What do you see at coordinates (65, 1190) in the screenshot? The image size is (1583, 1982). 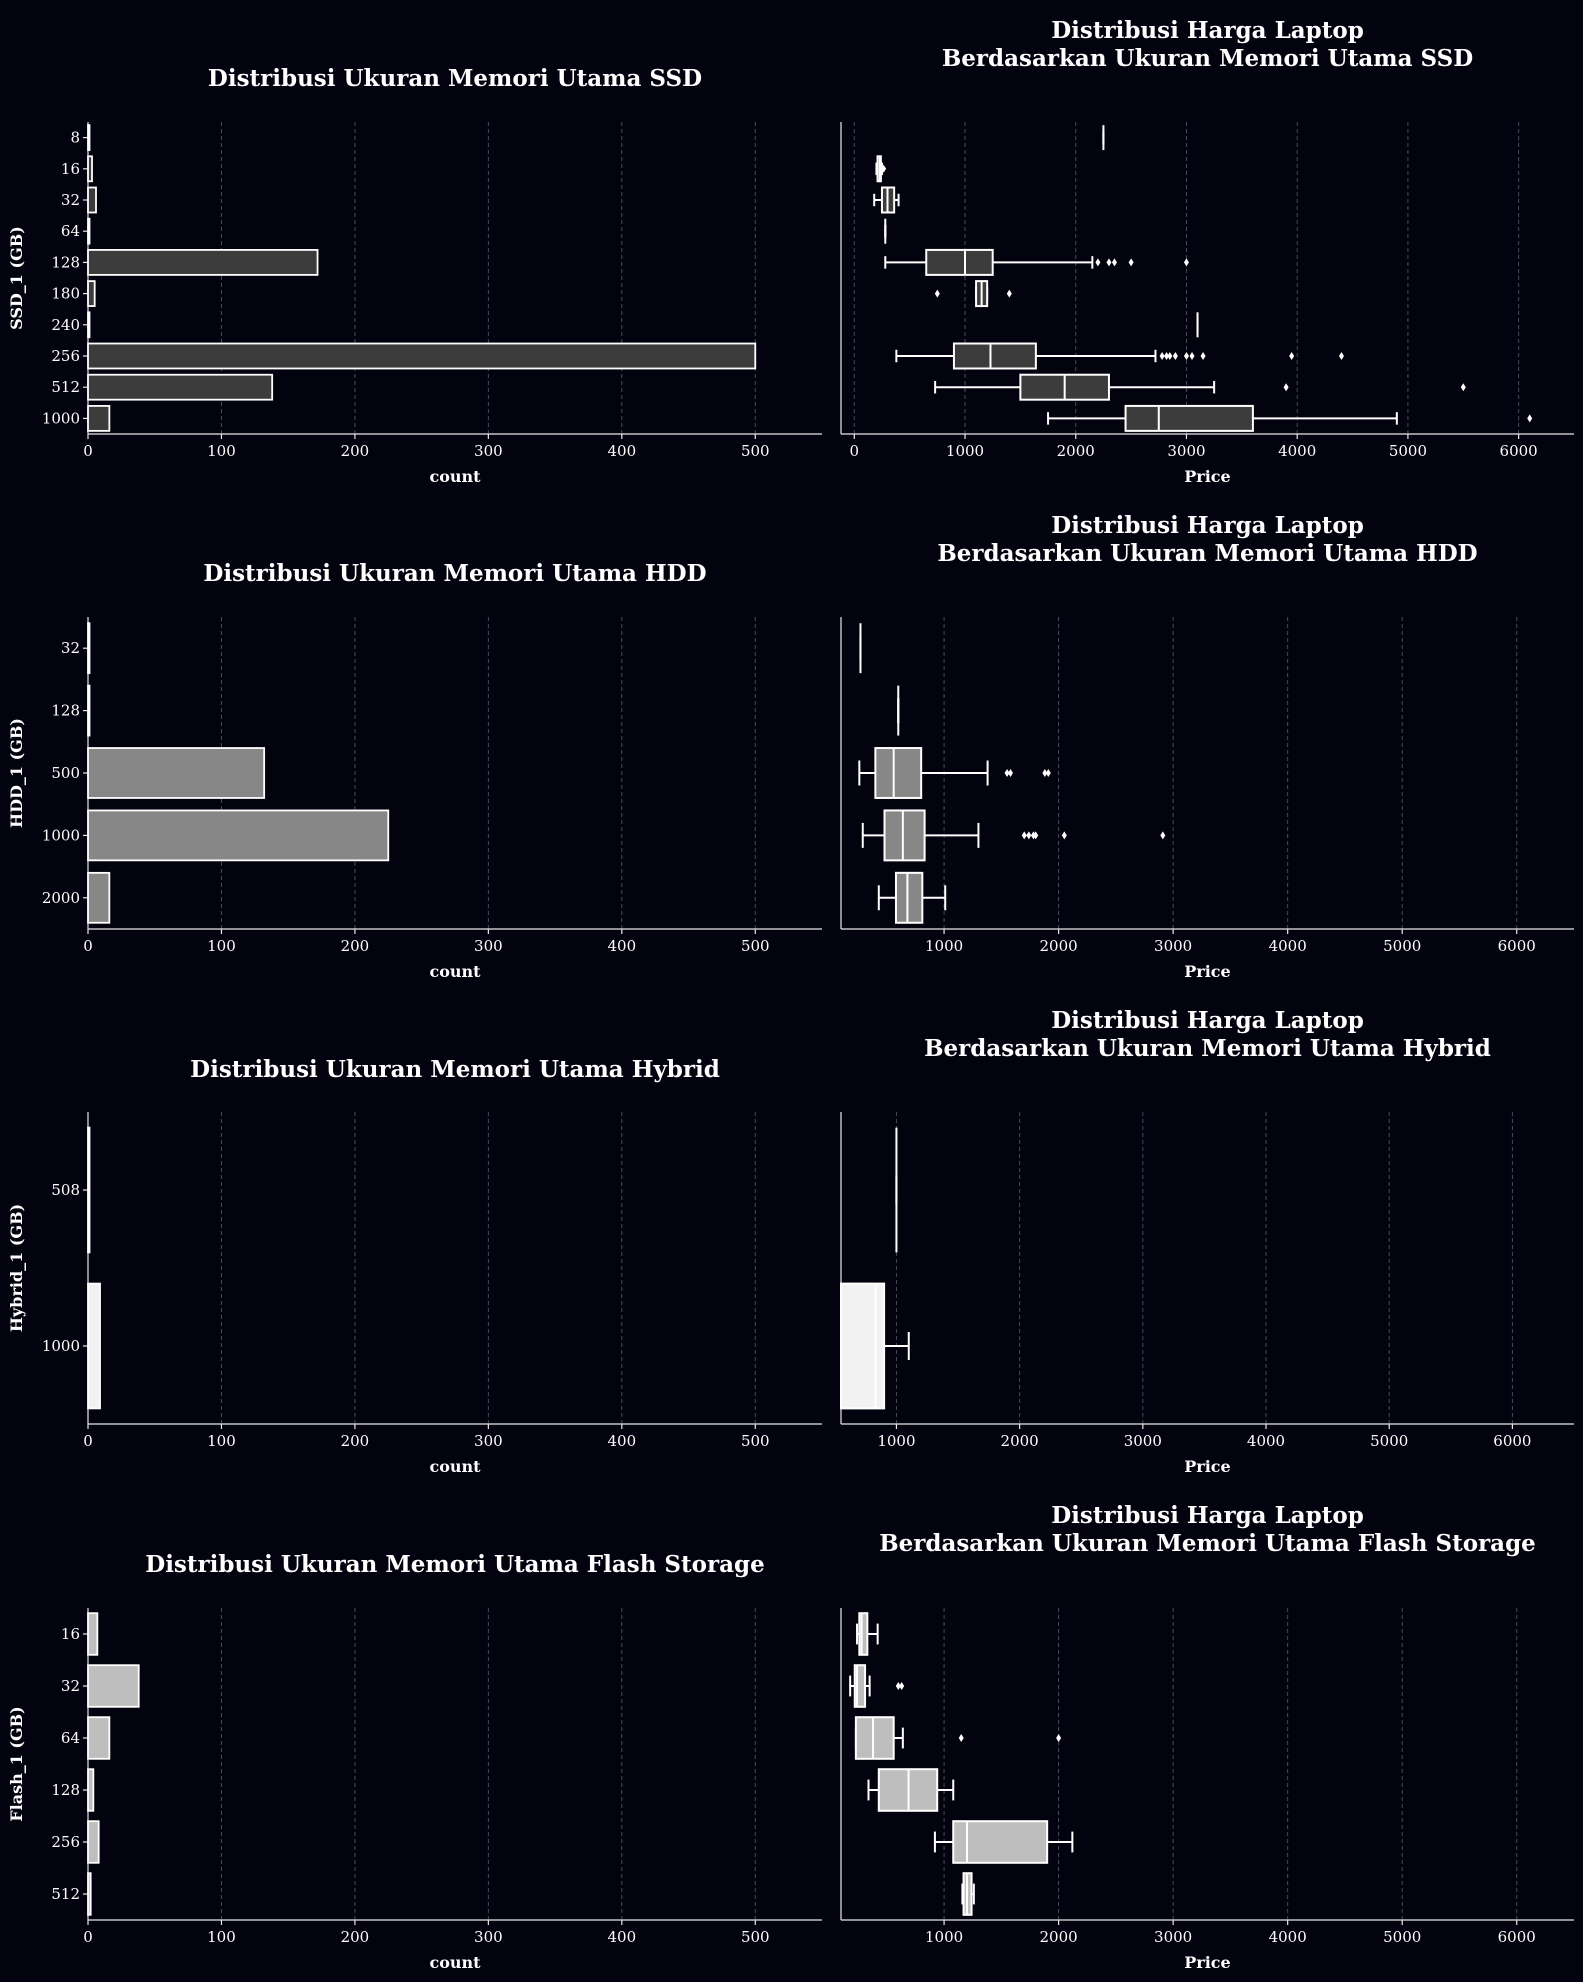 I see `y-tick-label: 508` at bounding box center [65, 1190].